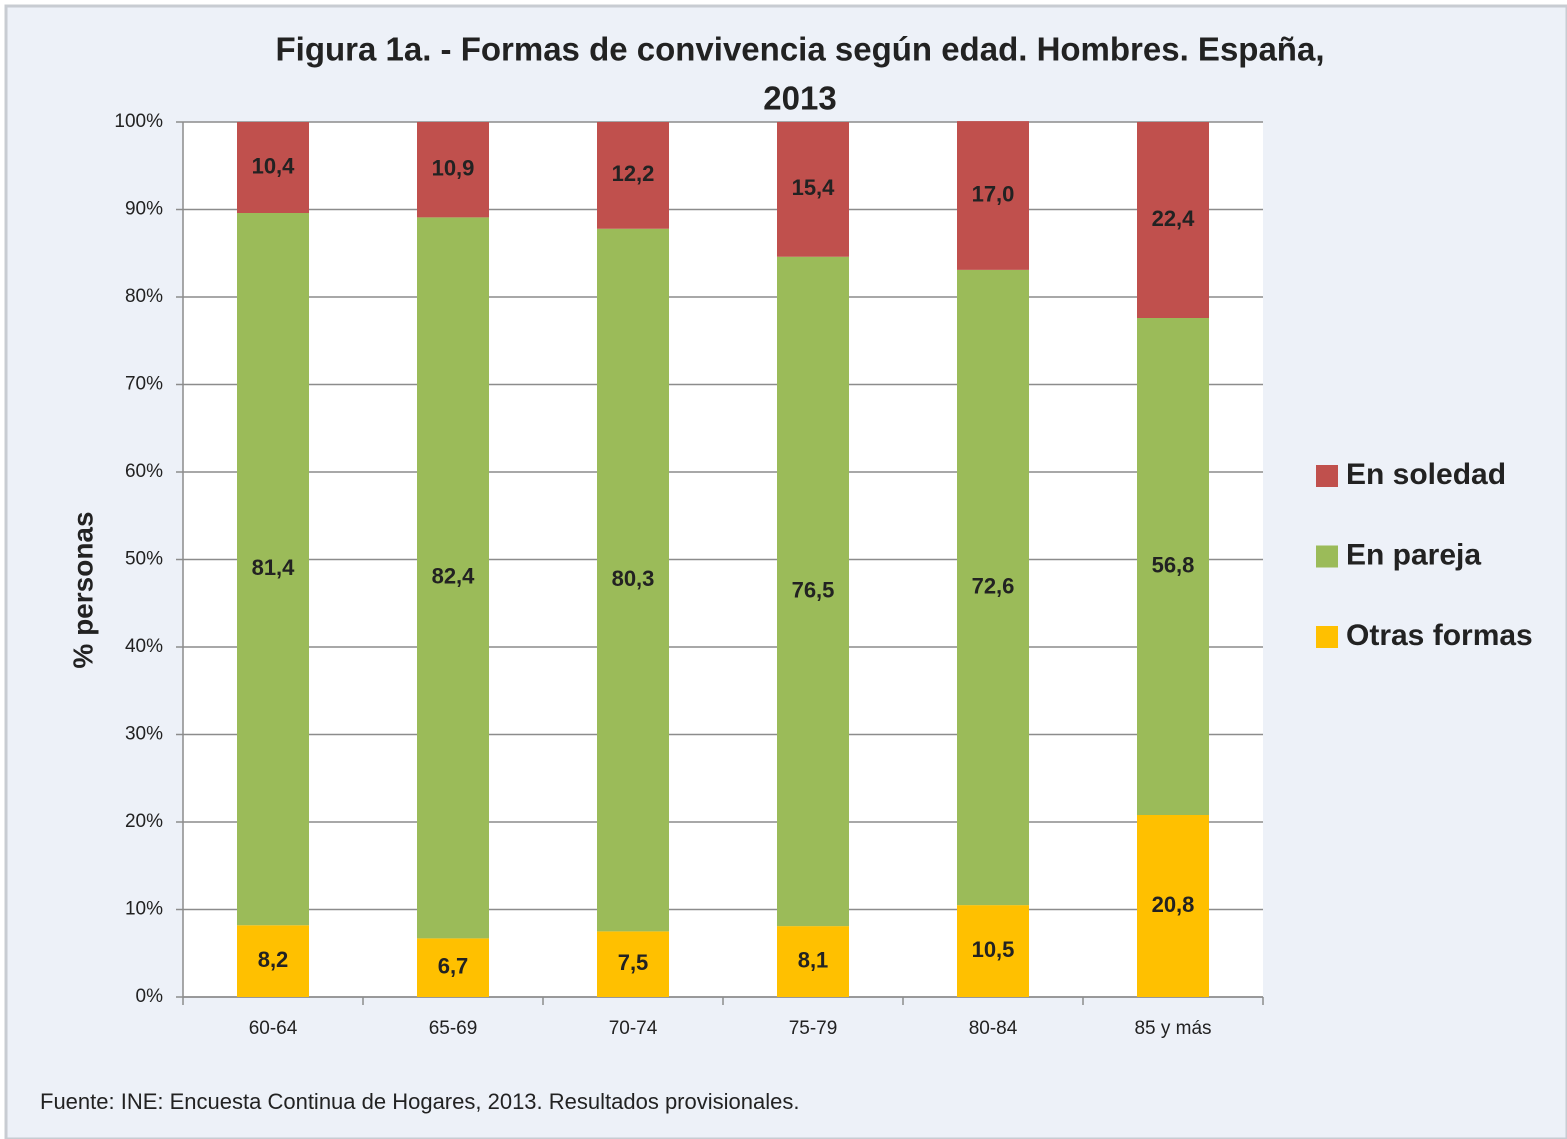  I want to click on data-label: 8,2, so click(273, 959).